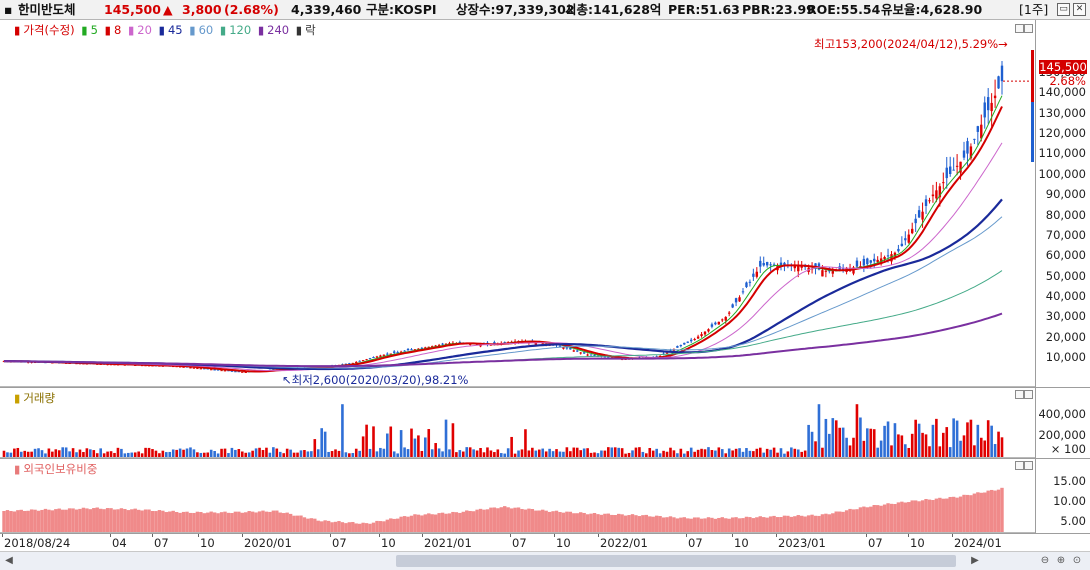 The width and height of the screenshot is (1090, 570). Describe the element at coordinates (519, 543) in the screenshot. I see `x-tick: 07` at that location.